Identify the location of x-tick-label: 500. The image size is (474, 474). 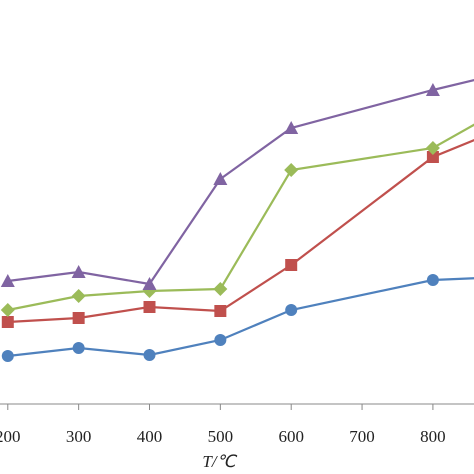
(221, 436).